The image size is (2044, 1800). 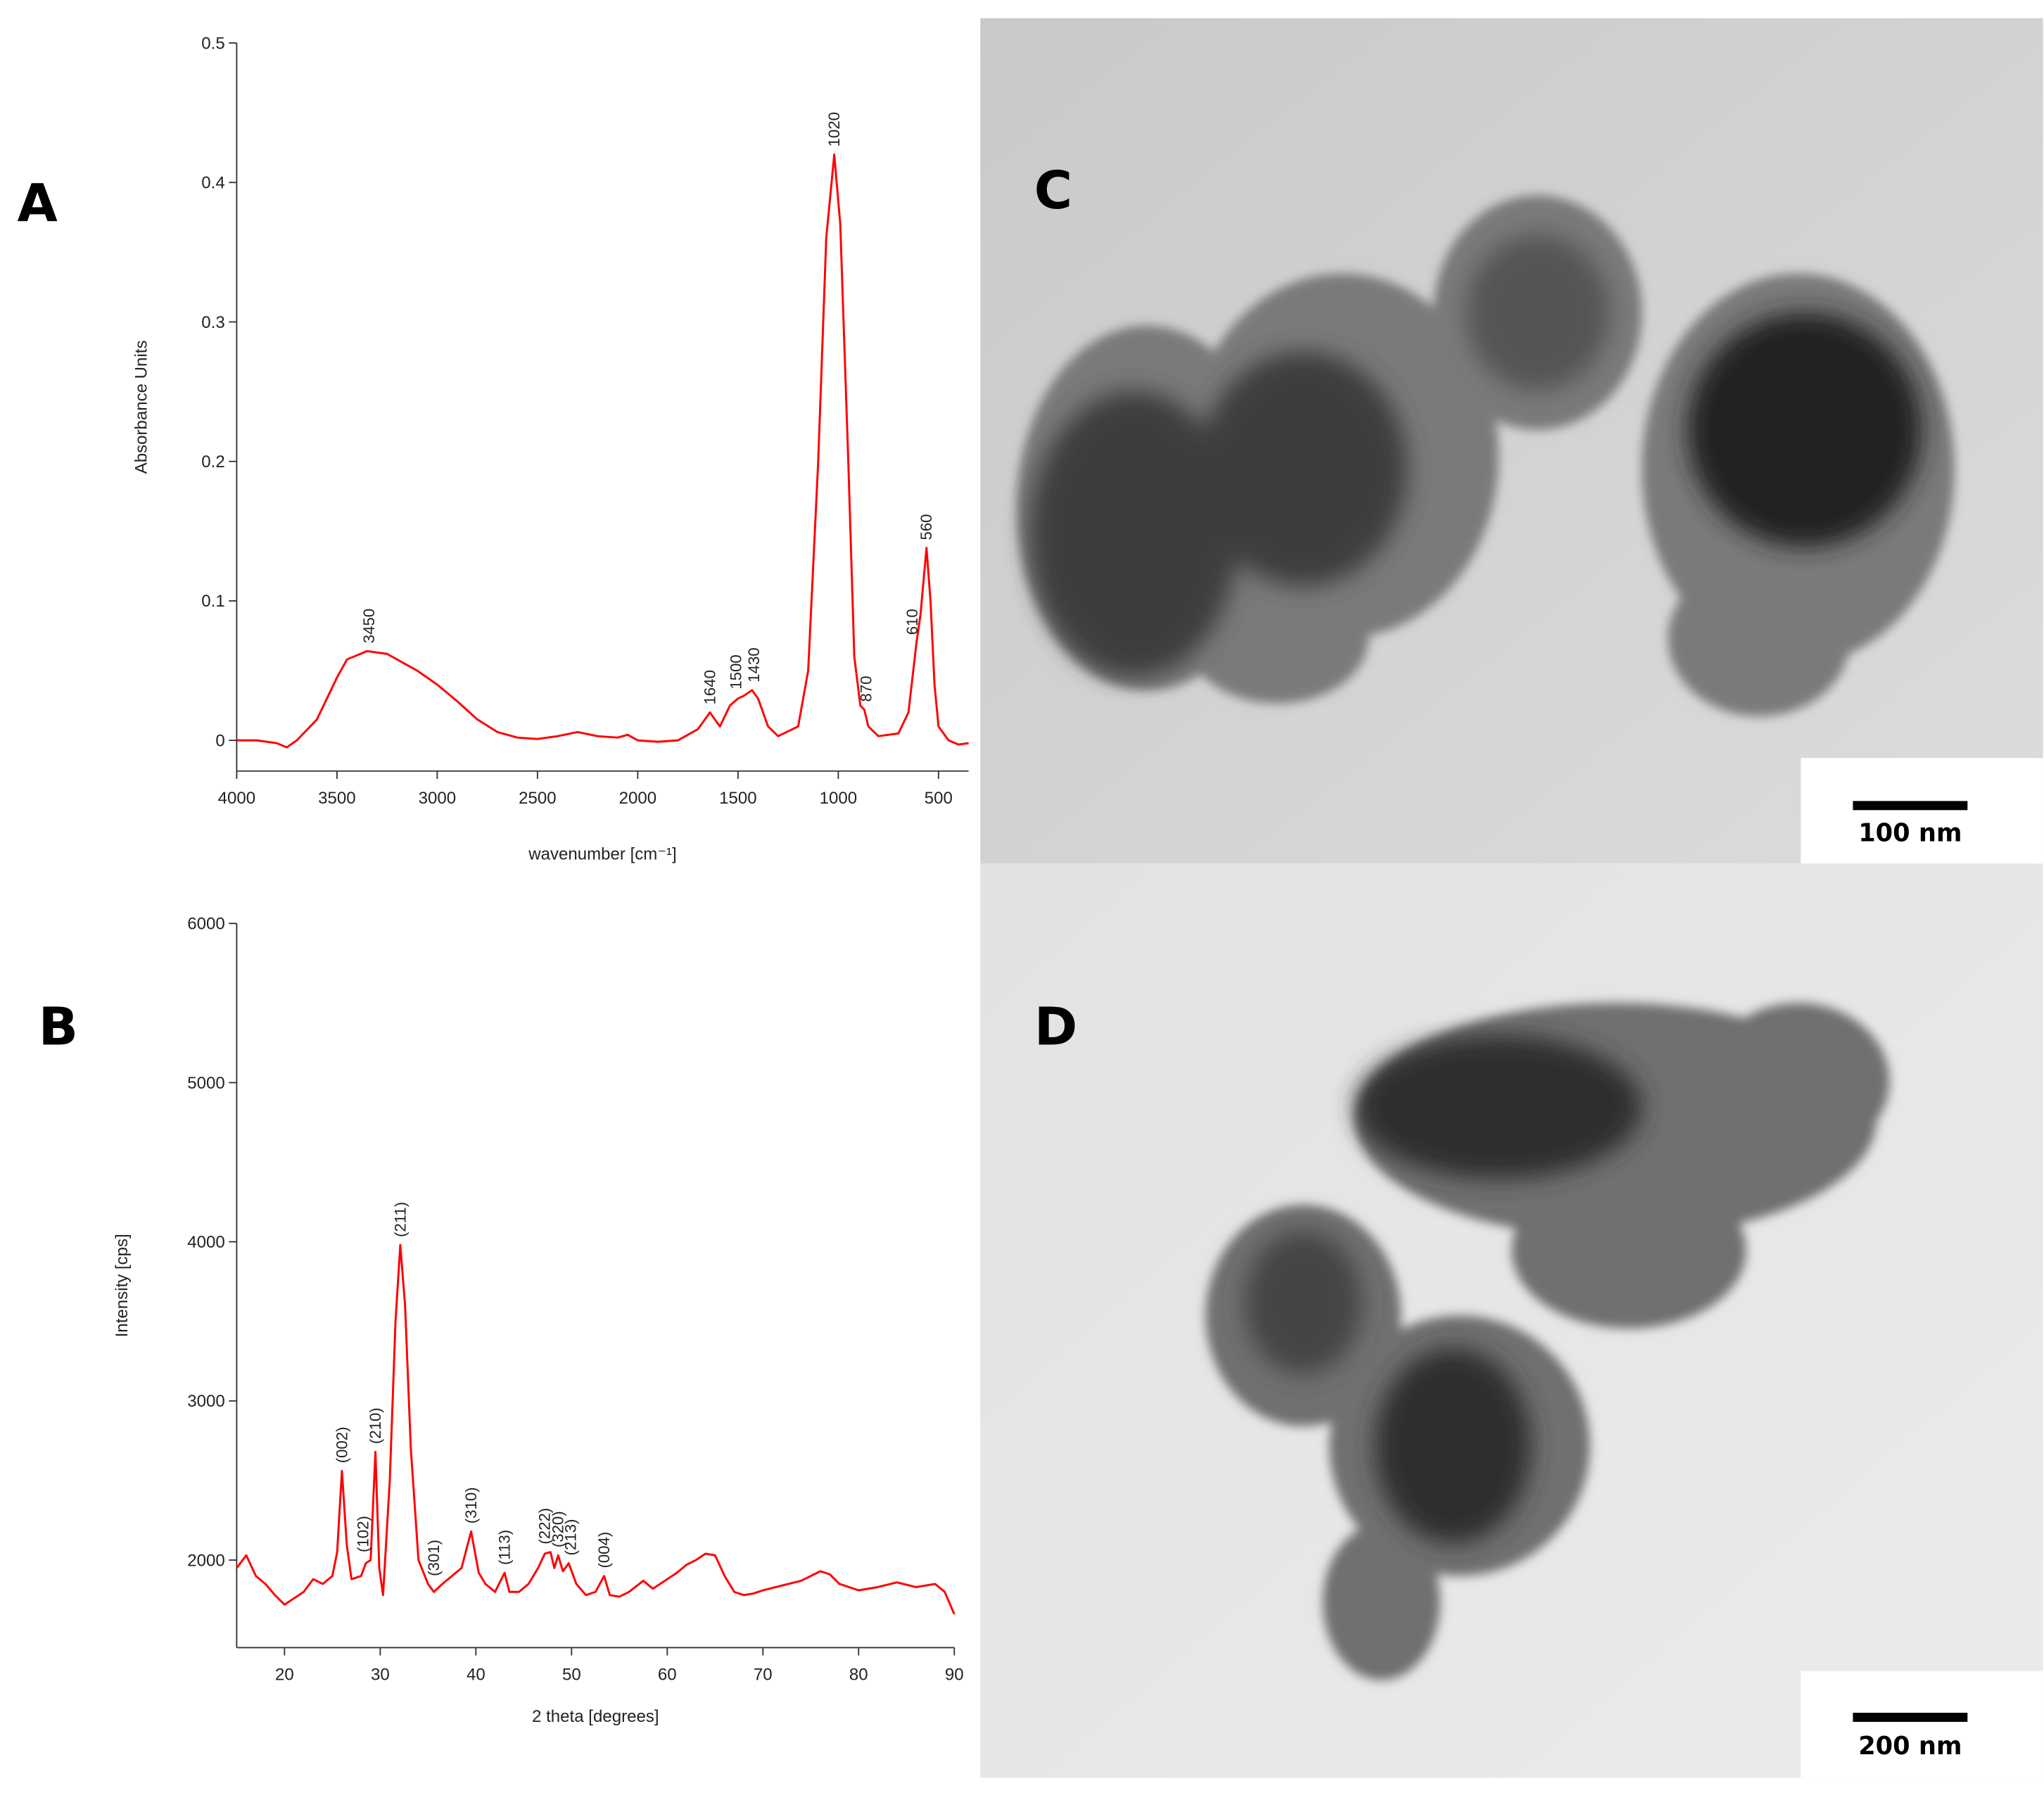 What do you see at coordinates (709, 687) in the screenshot?
I see `peak-annotation: 1640` at bounding box center [709, 687].